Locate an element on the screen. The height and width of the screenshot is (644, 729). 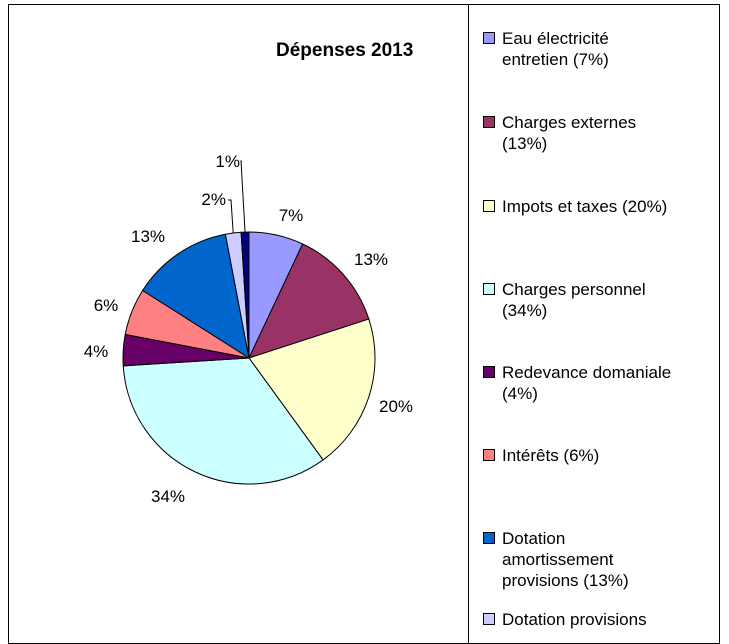
legend-item: Redevance domaniale (4%) is located at coordinates (605, 383).